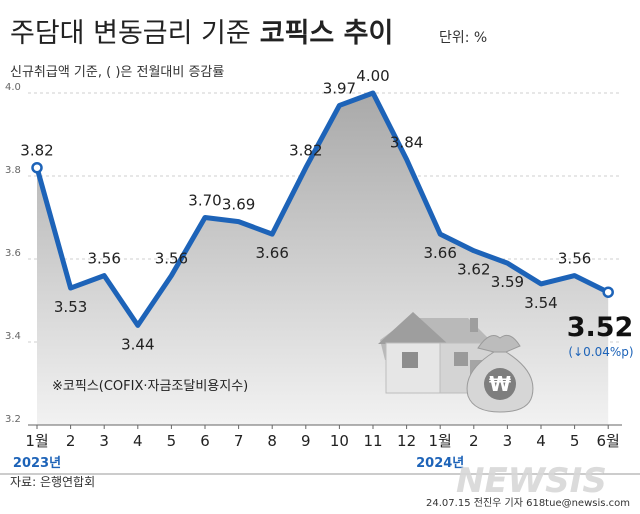 This screenshot has width=640, height=514. What do you see at coordinates (205, 441) in the screenshot?
I see `x-tick-label: 6` at bounding box center [205, 441].